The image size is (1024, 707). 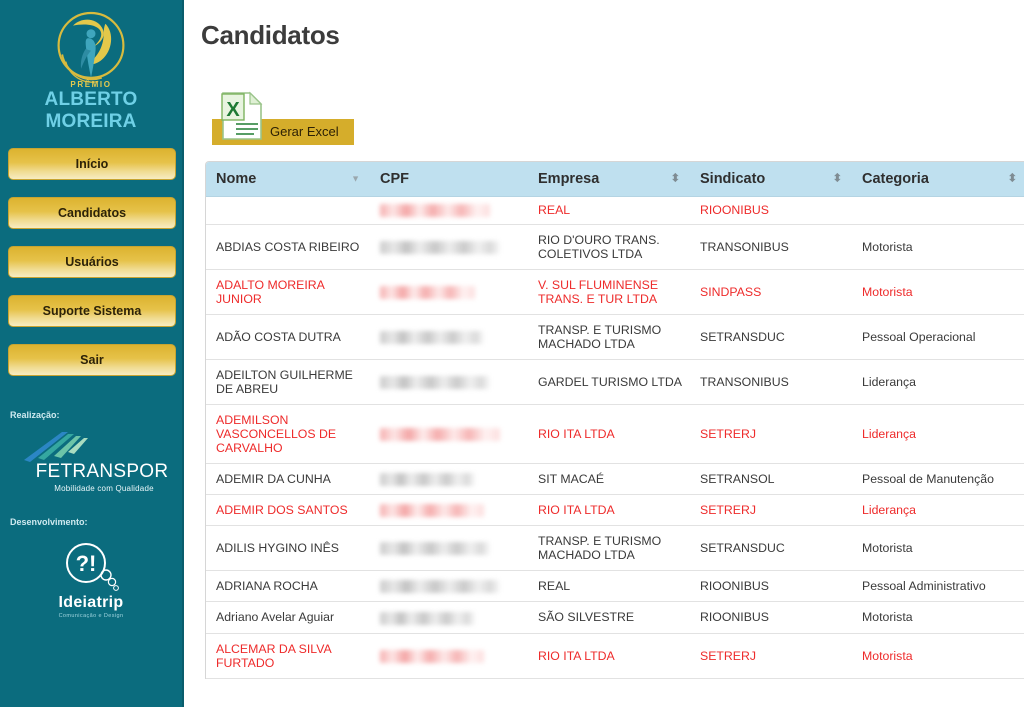 What do you see at coordinates (288, 247) in the screenshot?
I see `cell-nome: ABDIAS COSTA RIBEIRO` at bounding box center [288, 247].